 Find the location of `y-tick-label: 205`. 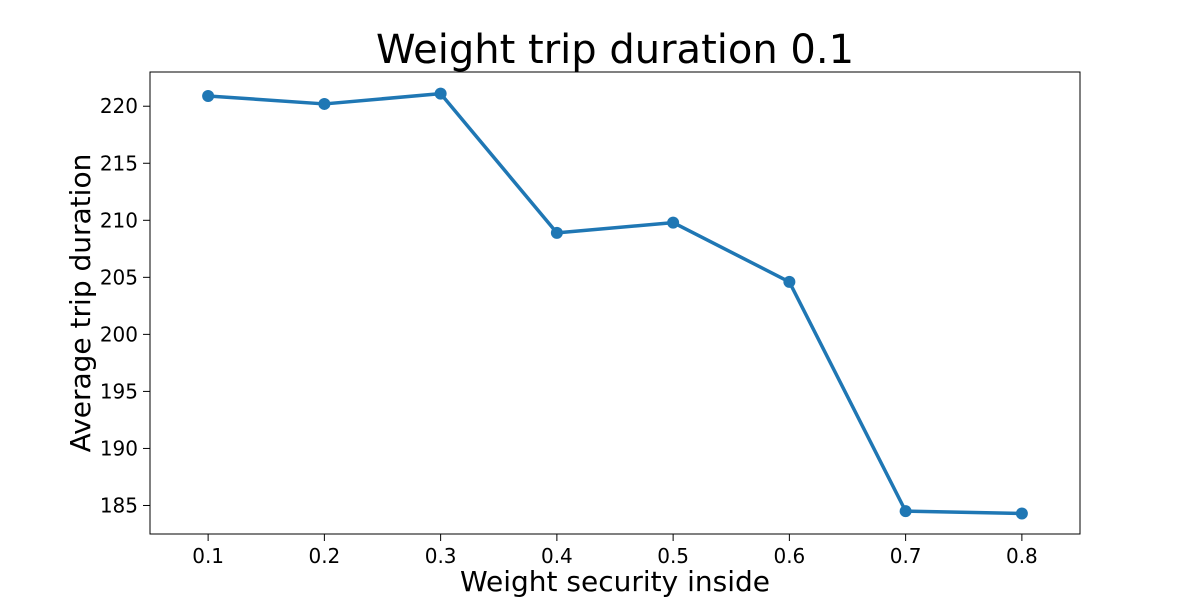

y-tick-label: 205 is located at coordinates (119, 277).